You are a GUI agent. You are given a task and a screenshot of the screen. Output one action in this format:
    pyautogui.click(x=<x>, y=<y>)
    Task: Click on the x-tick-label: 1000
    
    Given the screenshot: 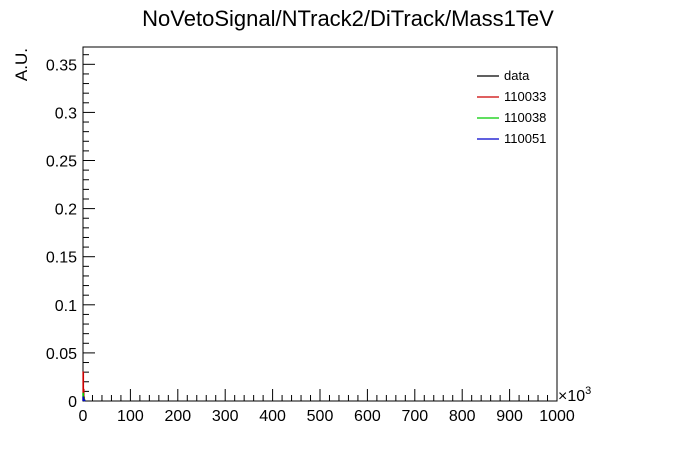 What is the action you would take?
    pyautogui.click(x=557, y=416)
    